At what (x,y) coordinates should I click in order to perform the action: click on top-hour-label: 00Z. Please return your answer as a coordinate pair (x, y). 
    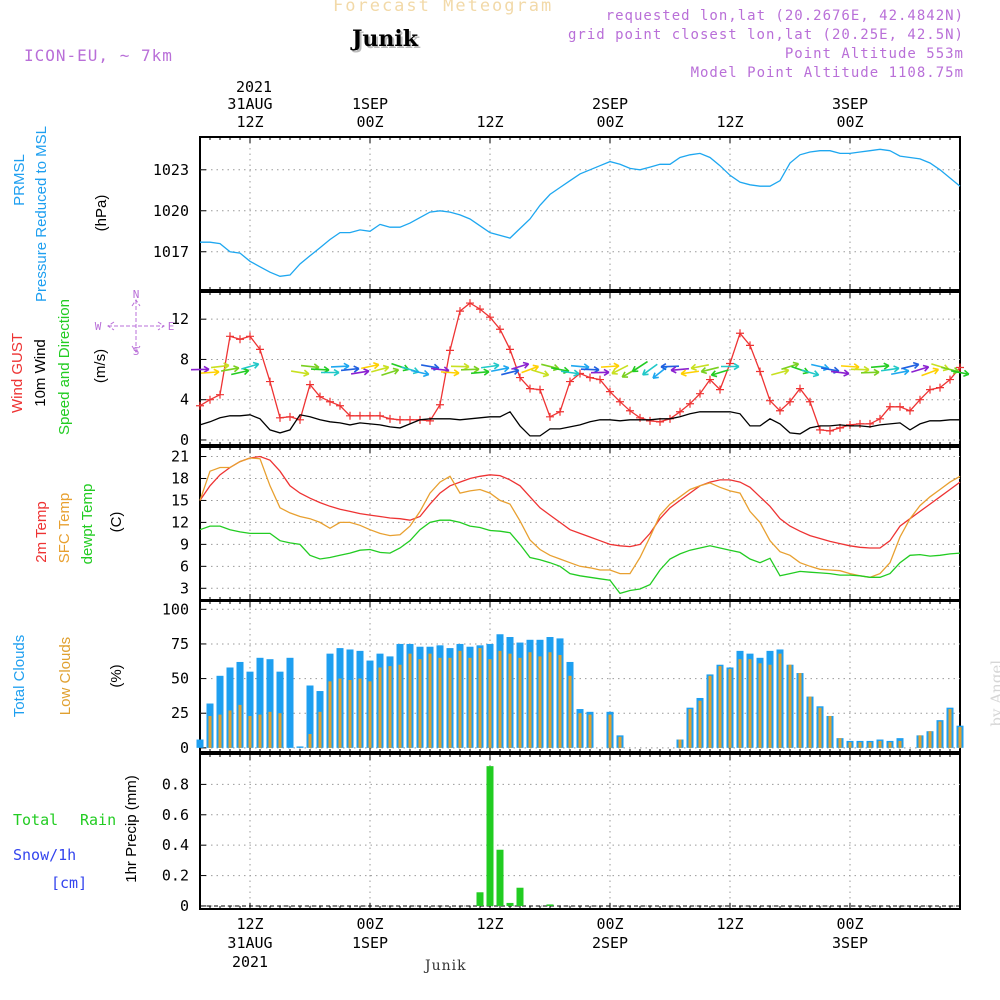
    Looking at the image, I should click on (369, 122).